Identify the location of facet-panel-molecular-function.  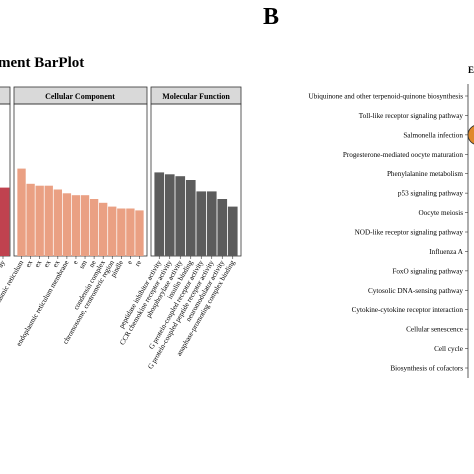
(196, 180).